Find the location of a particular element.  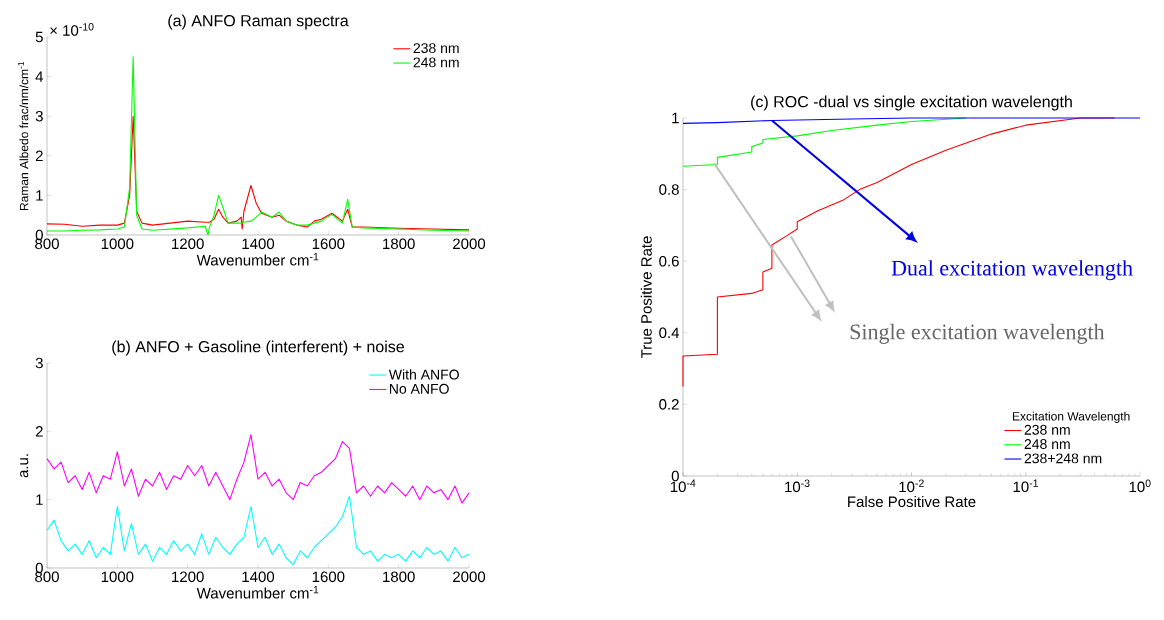

chart-title: (b) ANFO + Gasoline (interferent) + noise is located at coordinates (258, 348).